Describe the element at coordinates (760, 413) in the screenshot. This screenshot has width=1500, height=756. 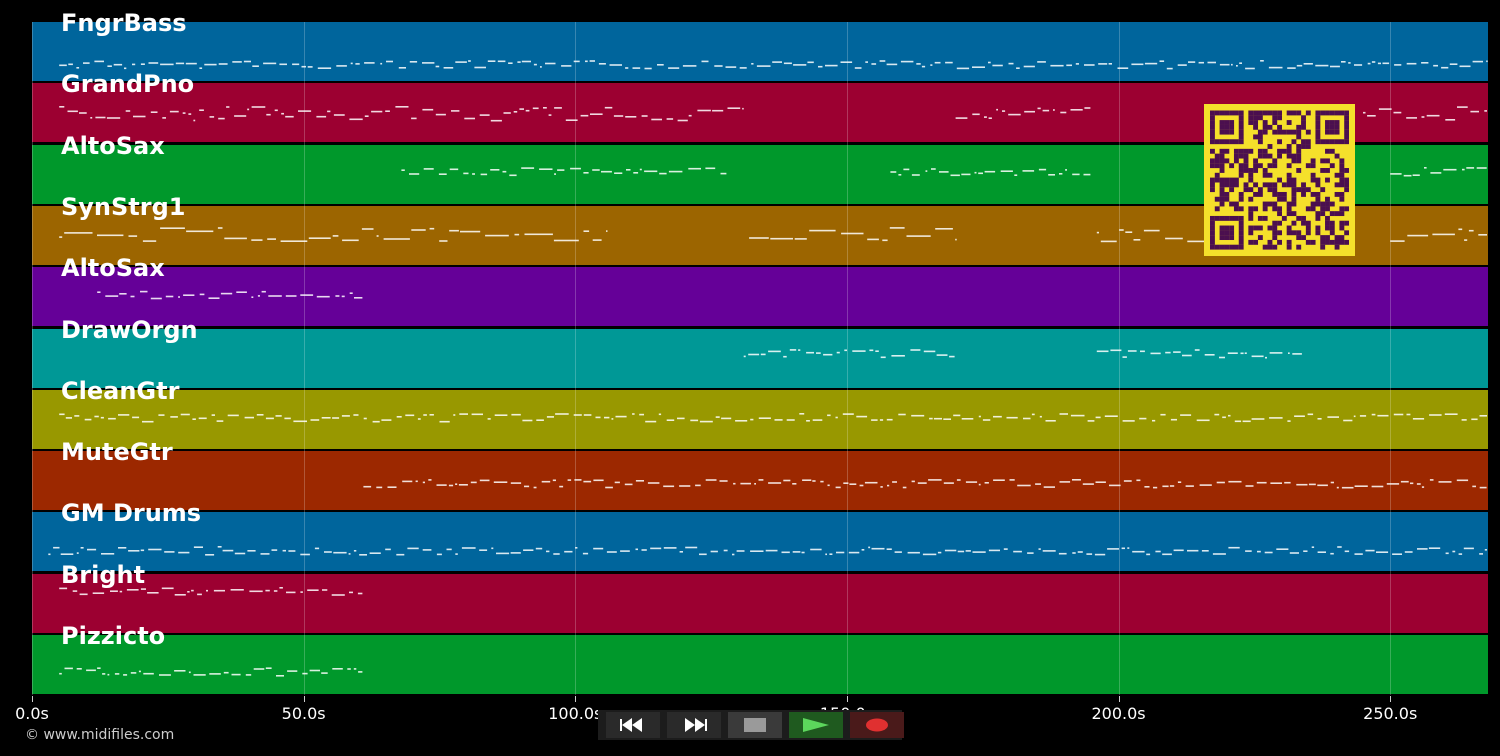
I see `track-lane: CleanGtr` at that location.